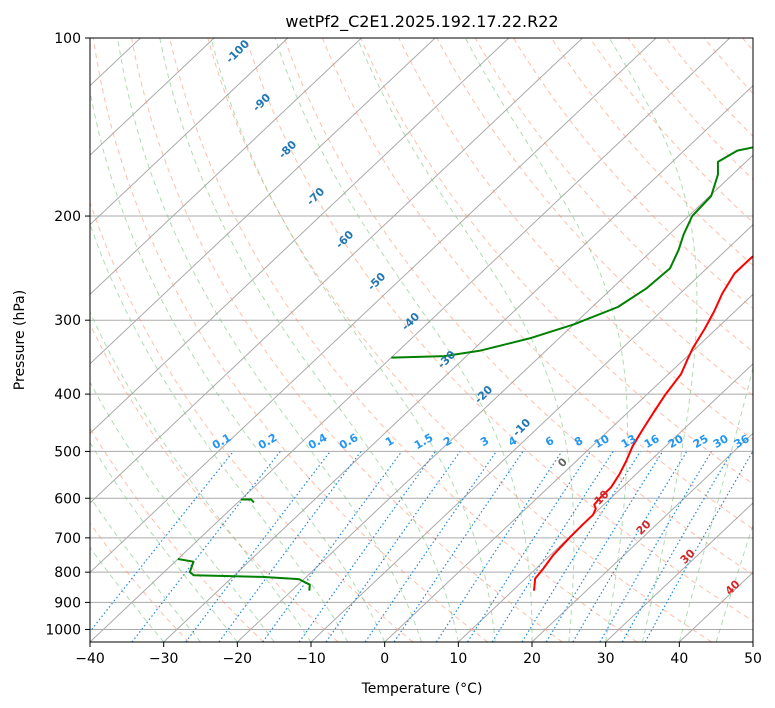  What do you see at coordinates (606, 659) in the screenshot?
I see `x-tick-label: 30` at bounding box center [606, 659].